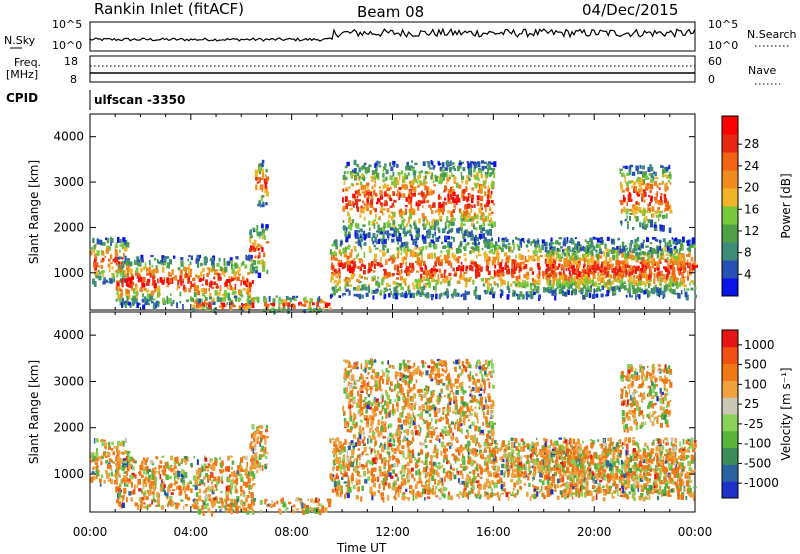 Image resolution: width=800 pixels, height=554 pixels. What do you see at coordinates (361, 547) in the screenshot?
I see `x-axis-label: Time UT` at bounding box center [361, 547].